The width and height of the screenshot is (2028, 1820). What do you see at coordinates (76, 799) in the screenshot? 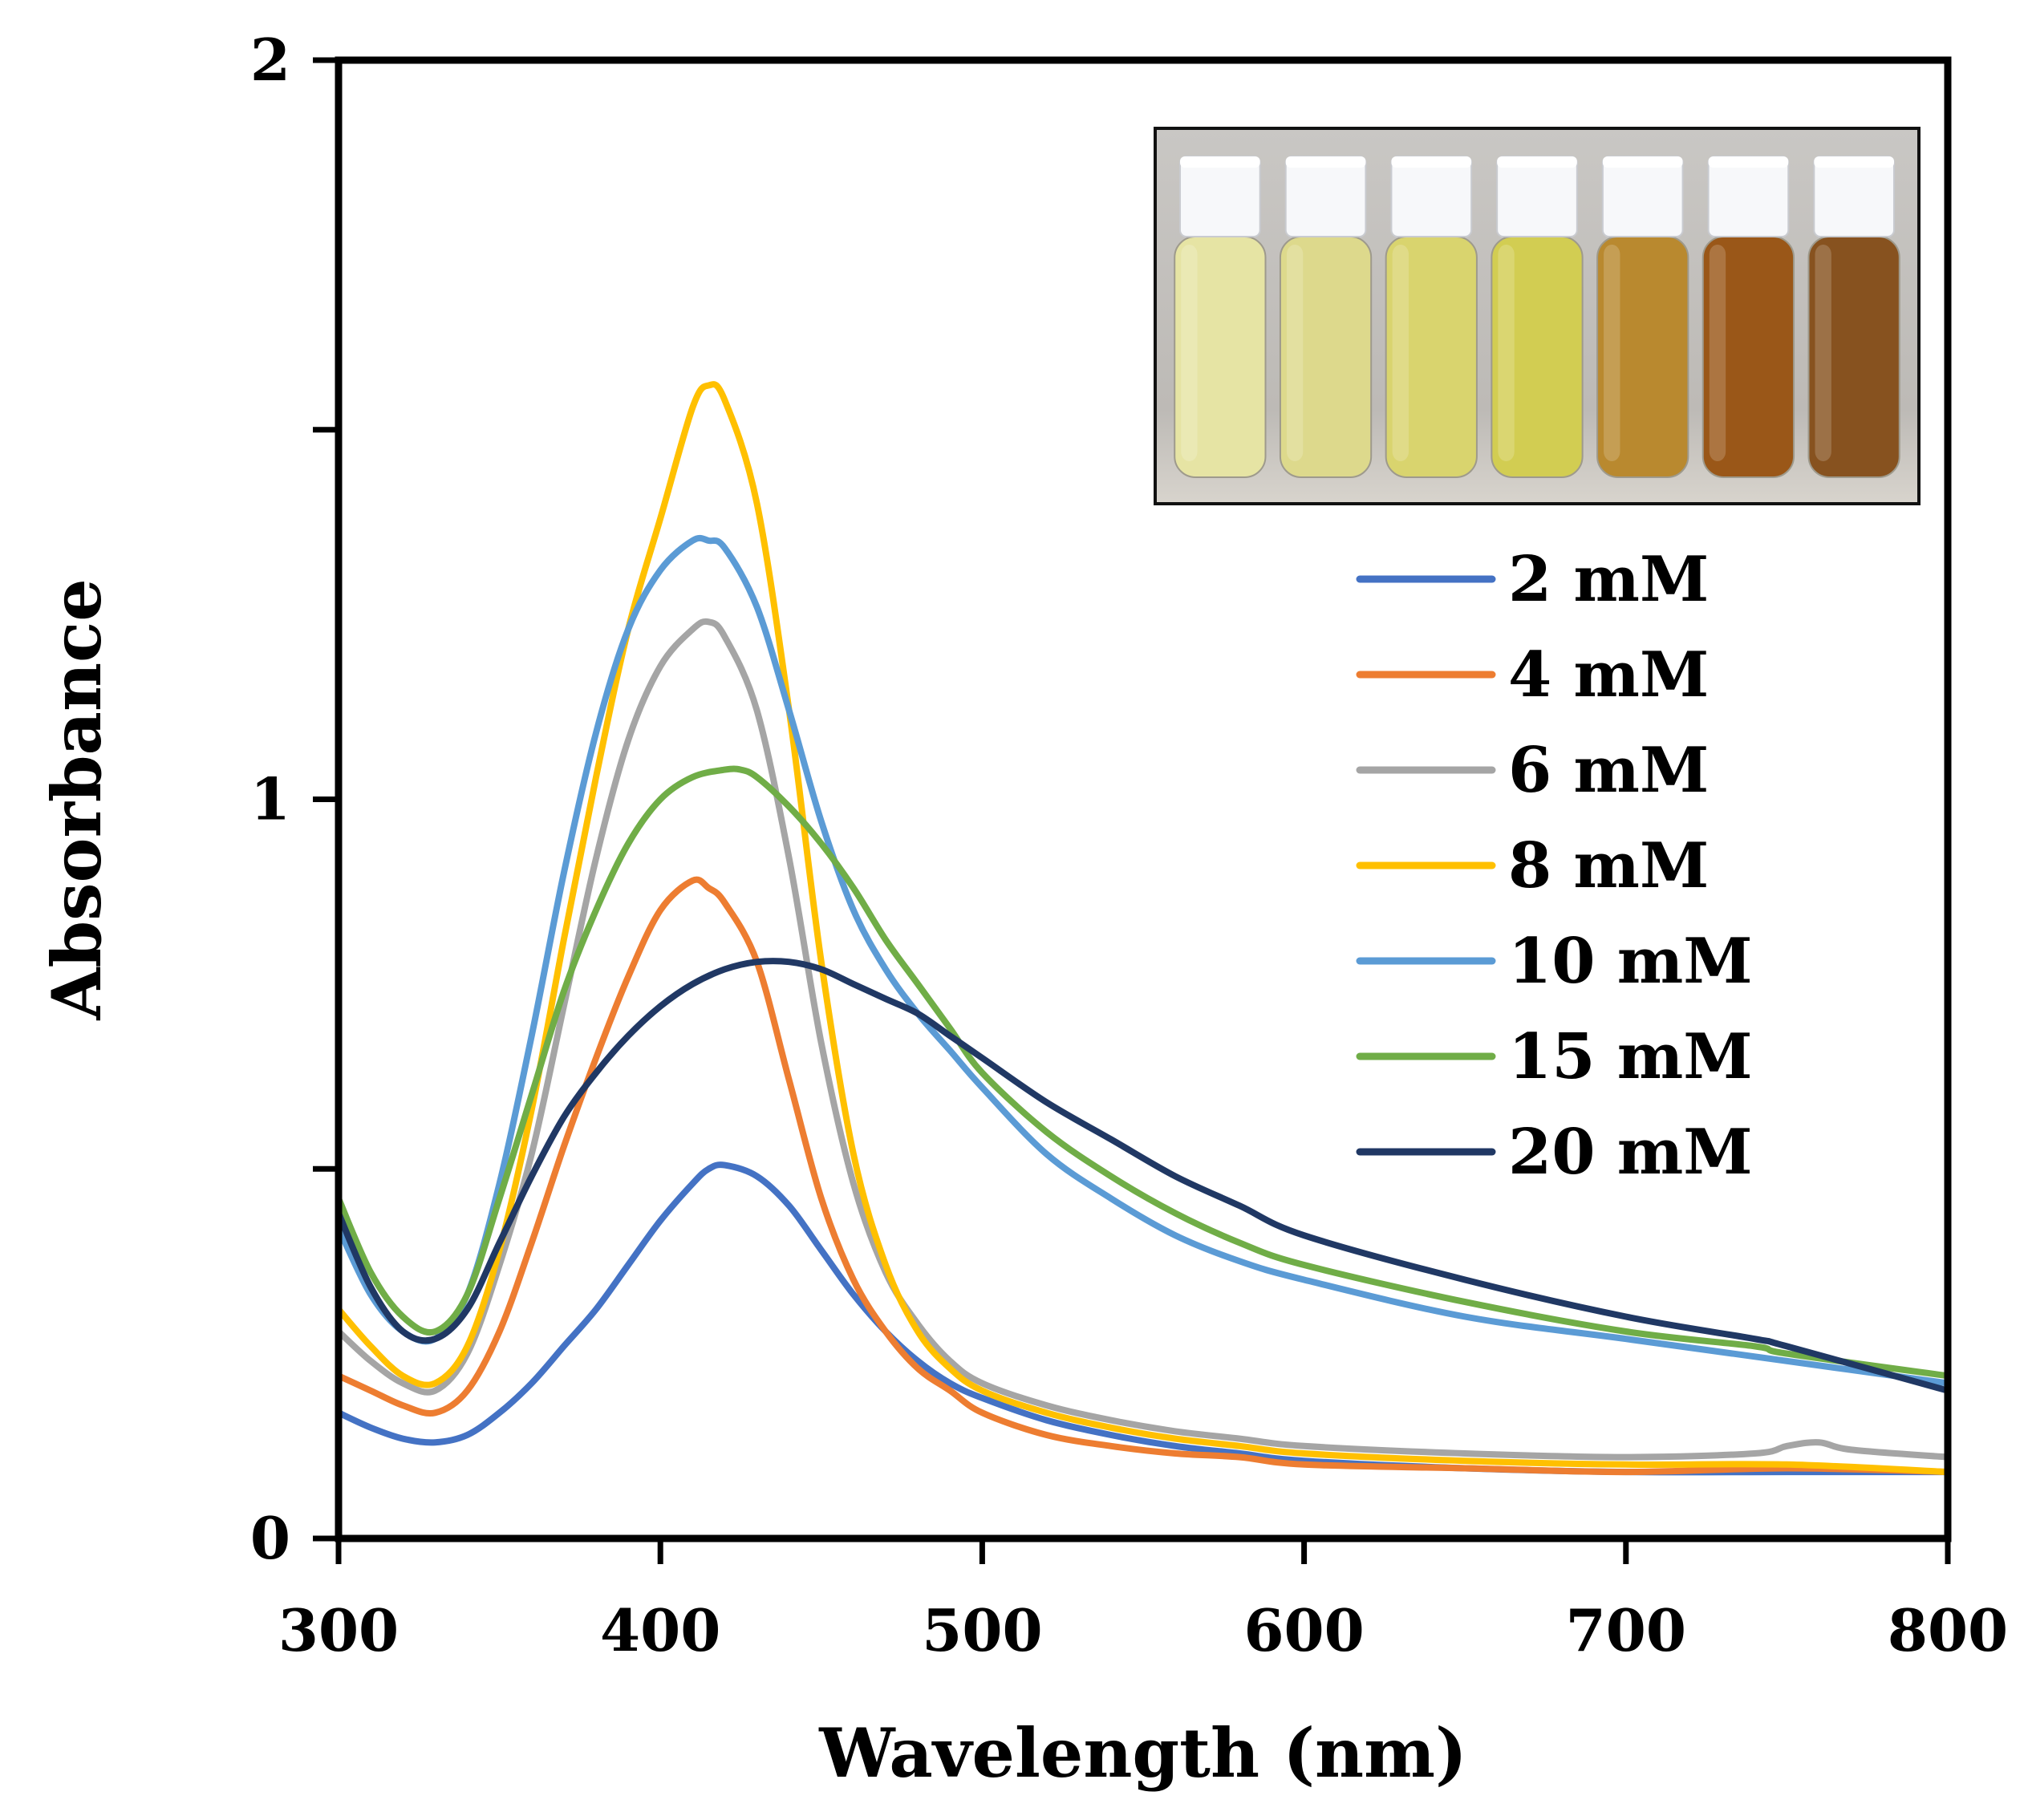
I see `y-axis-title: Absorbance` at bounding box center [76, 799].